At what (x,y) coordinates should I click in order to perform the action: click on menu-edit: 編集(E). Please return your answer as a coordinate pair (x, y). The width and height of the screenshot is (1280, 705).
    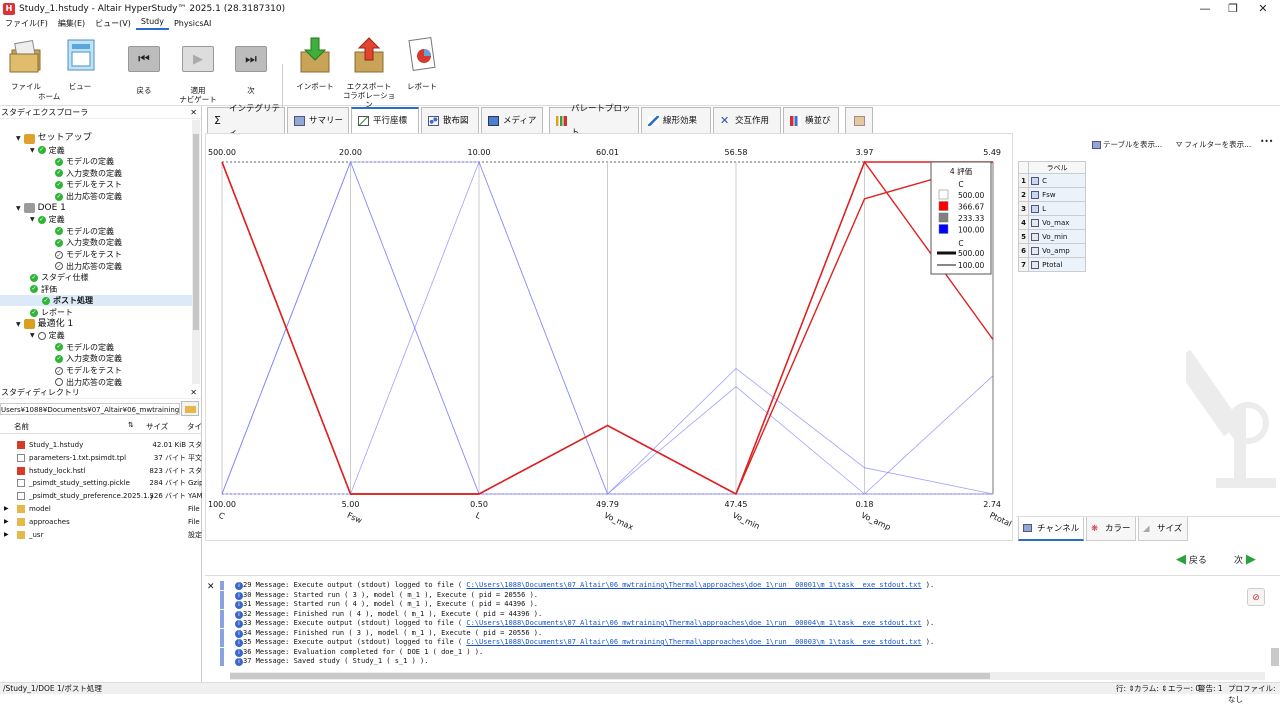
    Looking at the image, I should click on (71, 23).